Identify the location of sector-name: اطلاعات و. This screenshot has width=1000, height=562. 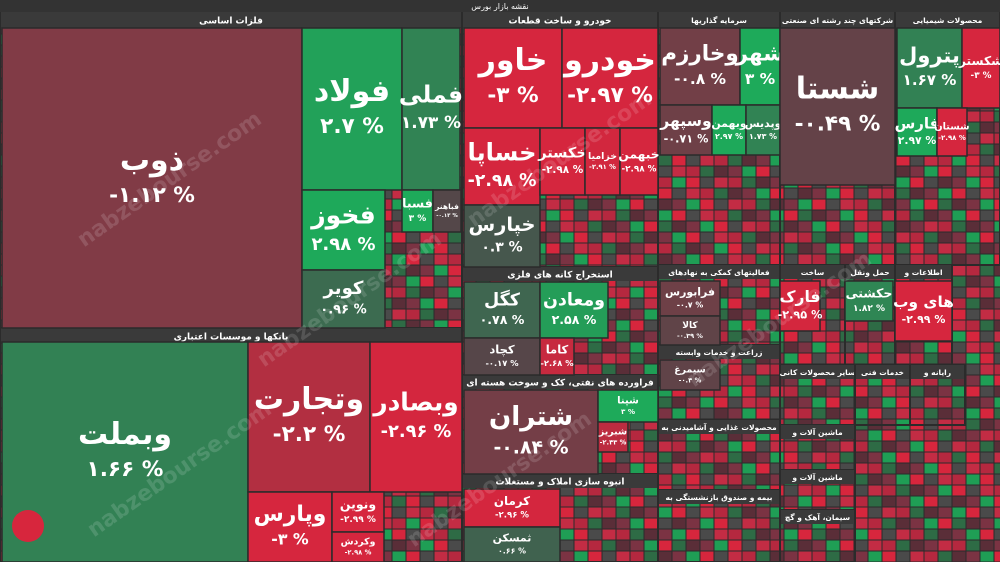
(922, 272).